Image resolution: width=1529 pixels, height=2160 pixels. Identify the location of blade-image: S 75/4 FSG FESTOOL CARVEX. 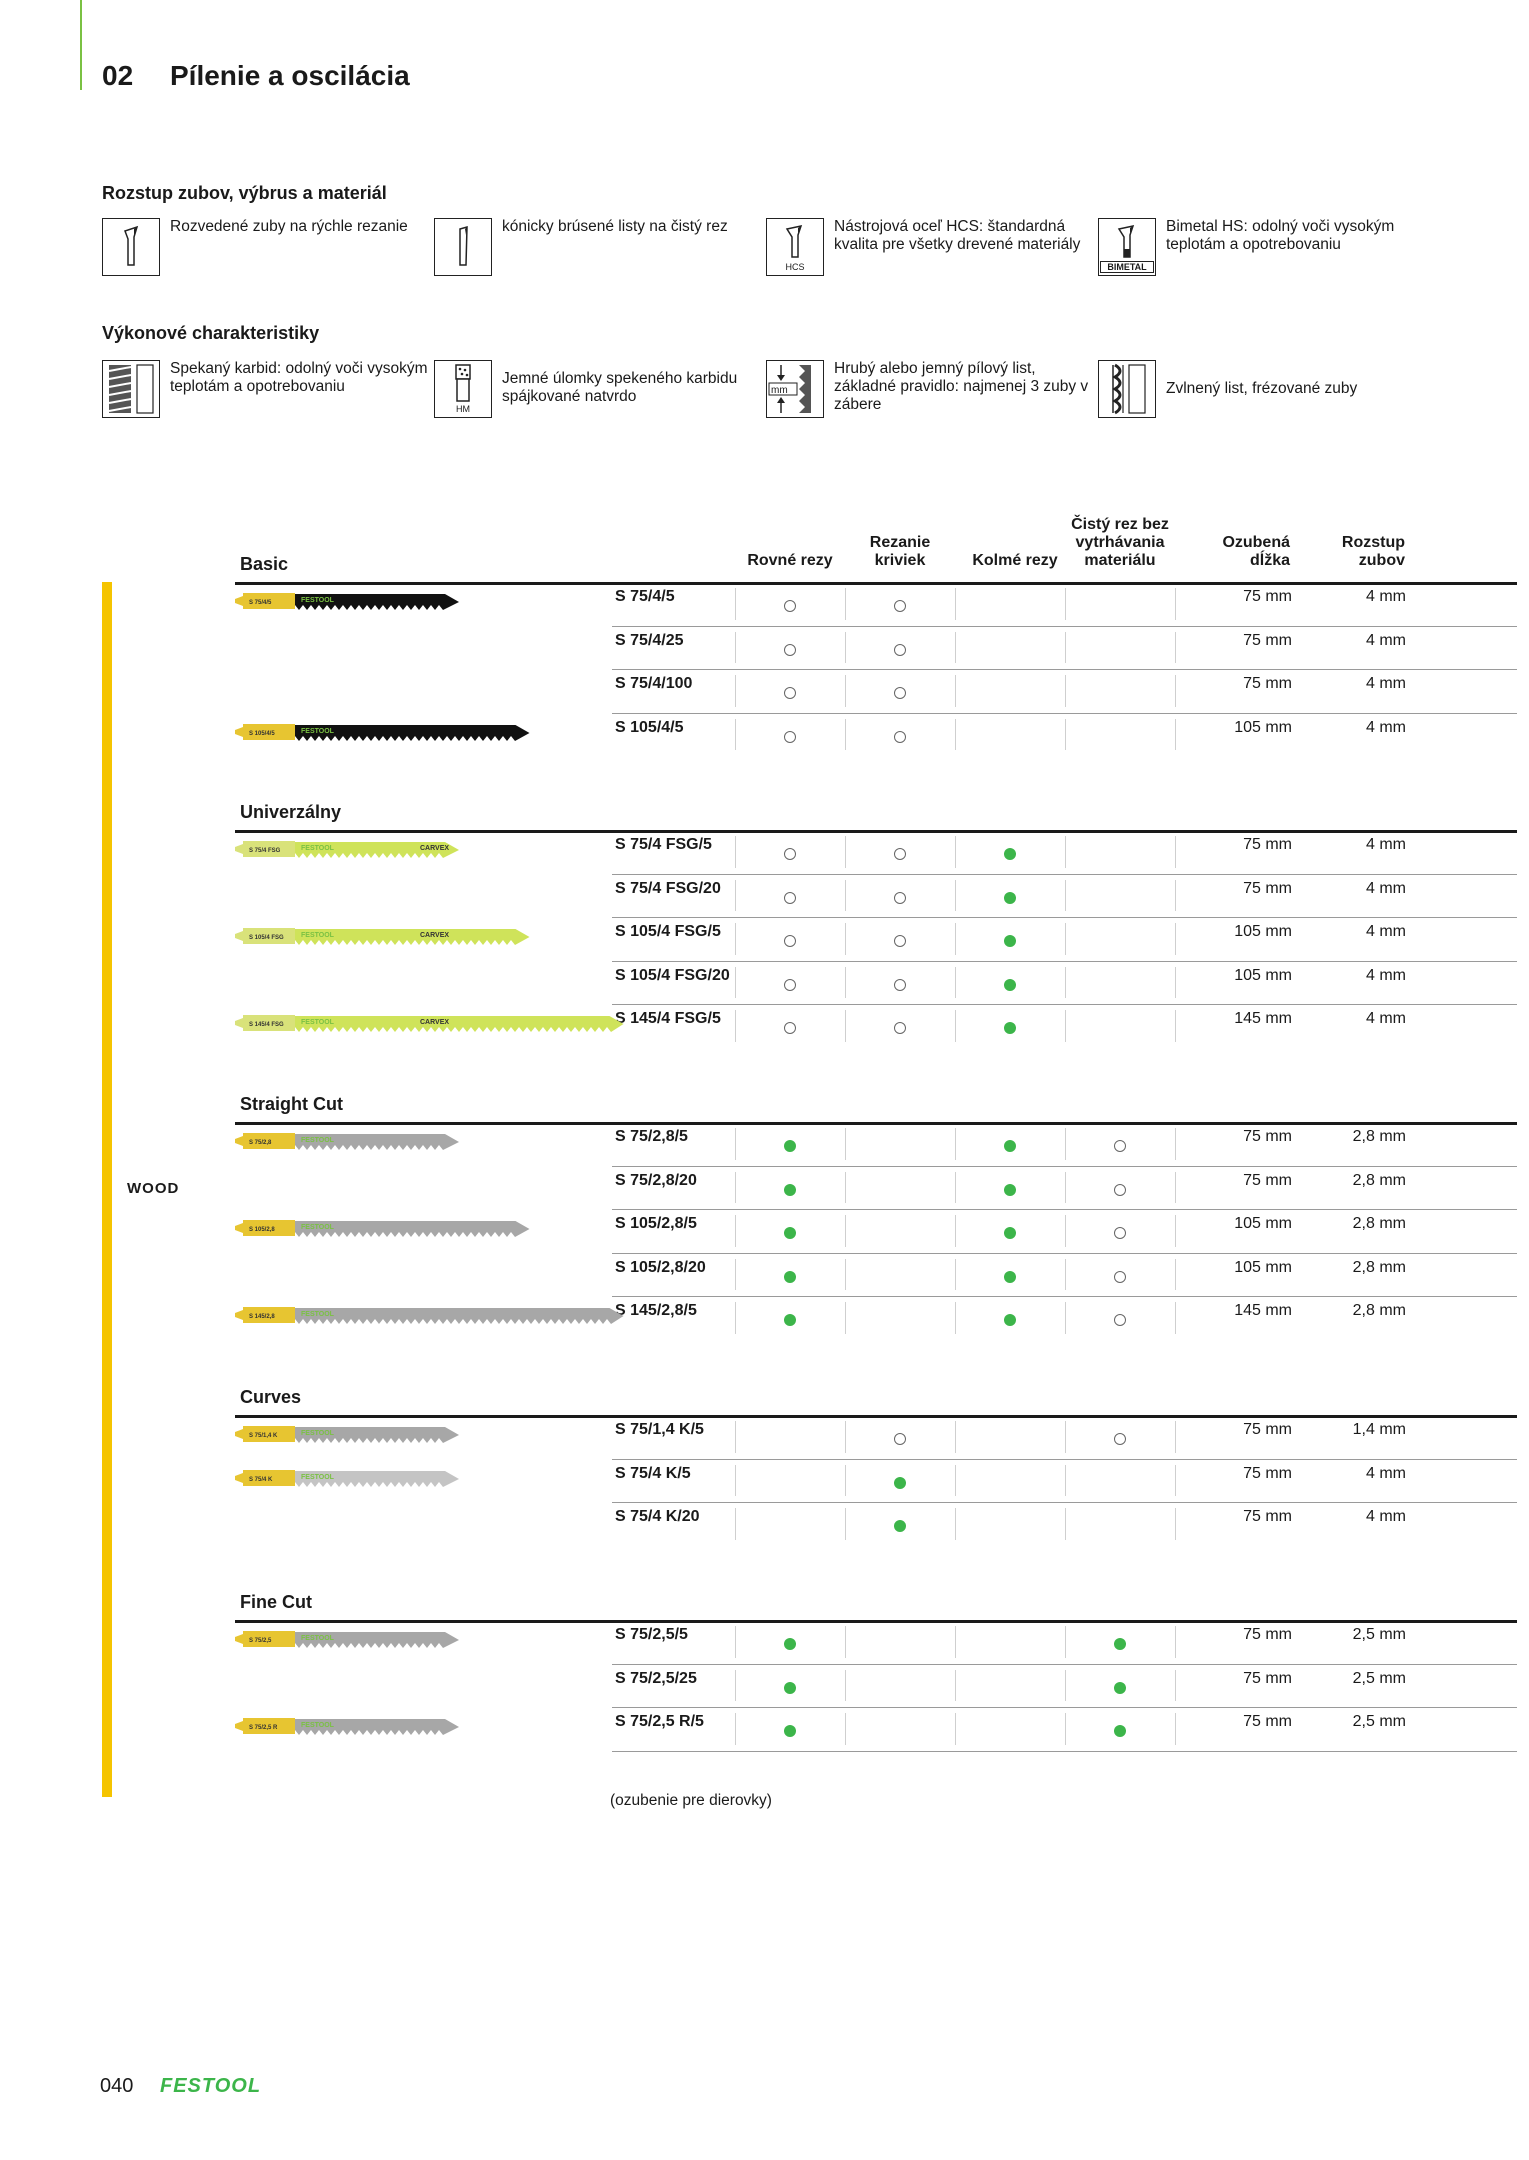
(347, 849).